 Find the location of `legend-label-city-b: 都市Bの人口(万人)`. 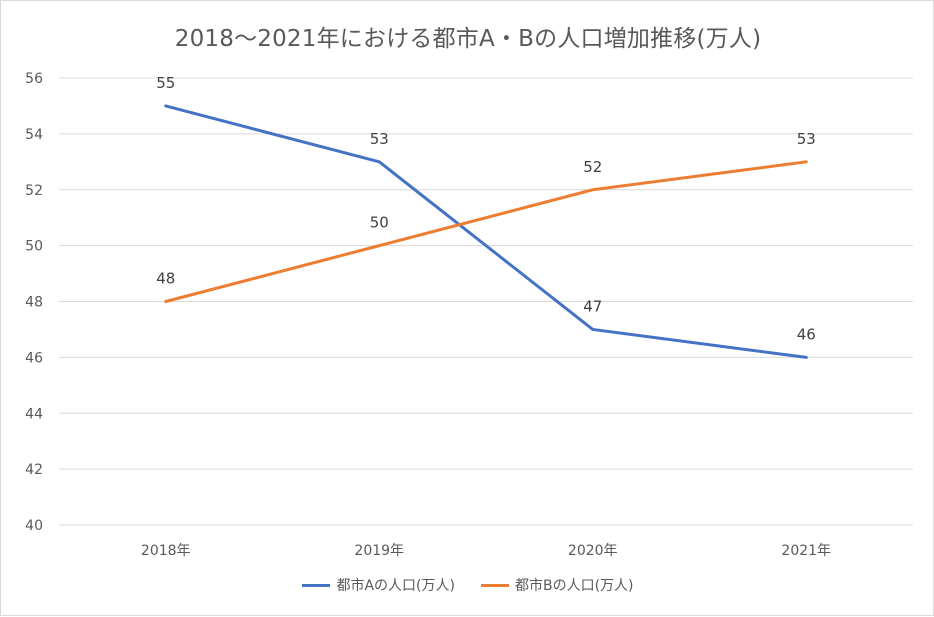

legend-label-city-b: 都市Bの人口(万人) is located at coordinates (574, 586).